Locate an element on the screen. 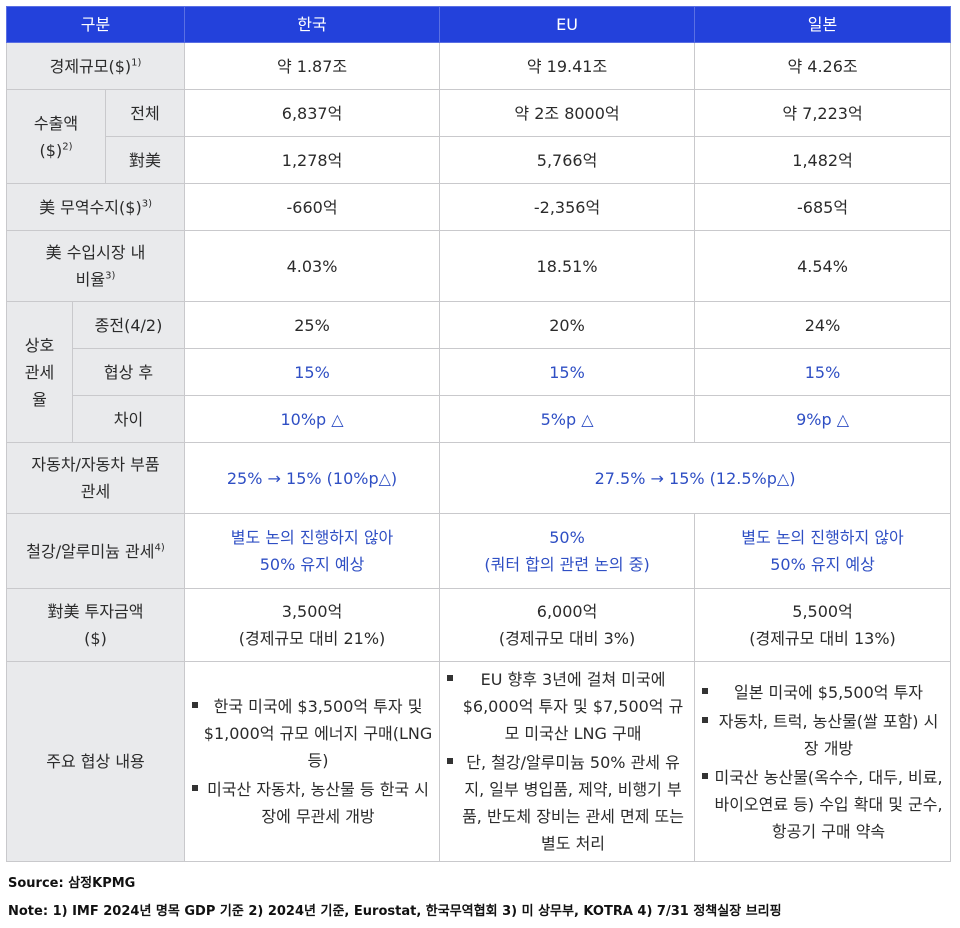 This screenshot has height=928, width=960. row-exports-total: 수출액 ($)2) 전체 6,837억 약 2조 8000억 약 7,223억 is located at coordinates (479, 136).